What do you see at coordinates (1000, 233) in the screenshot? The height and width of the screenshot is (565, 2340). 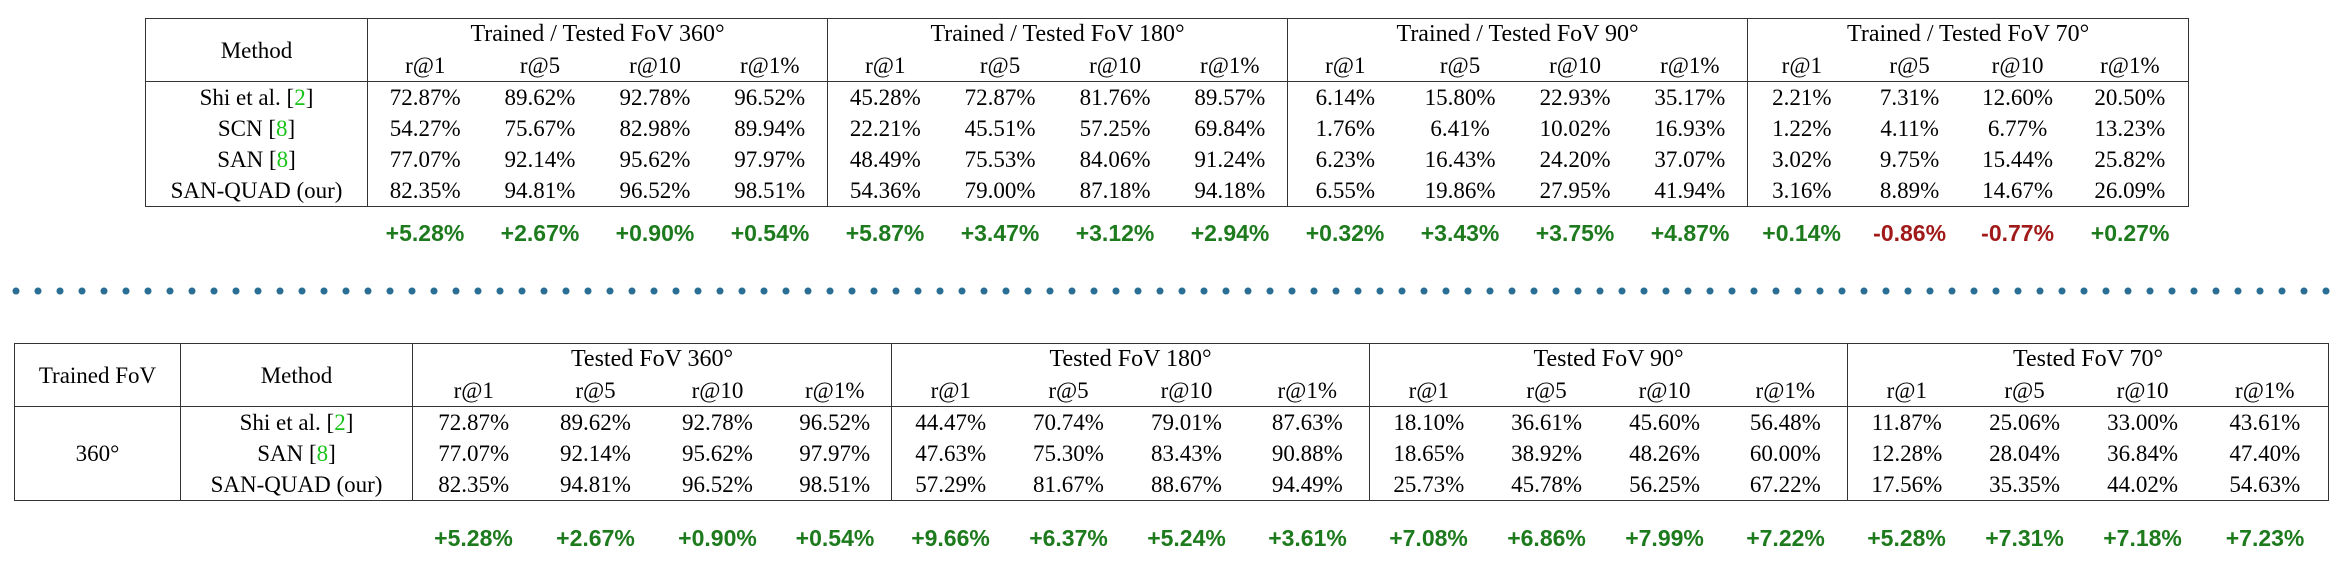 I see `improvement-value: +3.47%` at bounding box center [1000, 233].